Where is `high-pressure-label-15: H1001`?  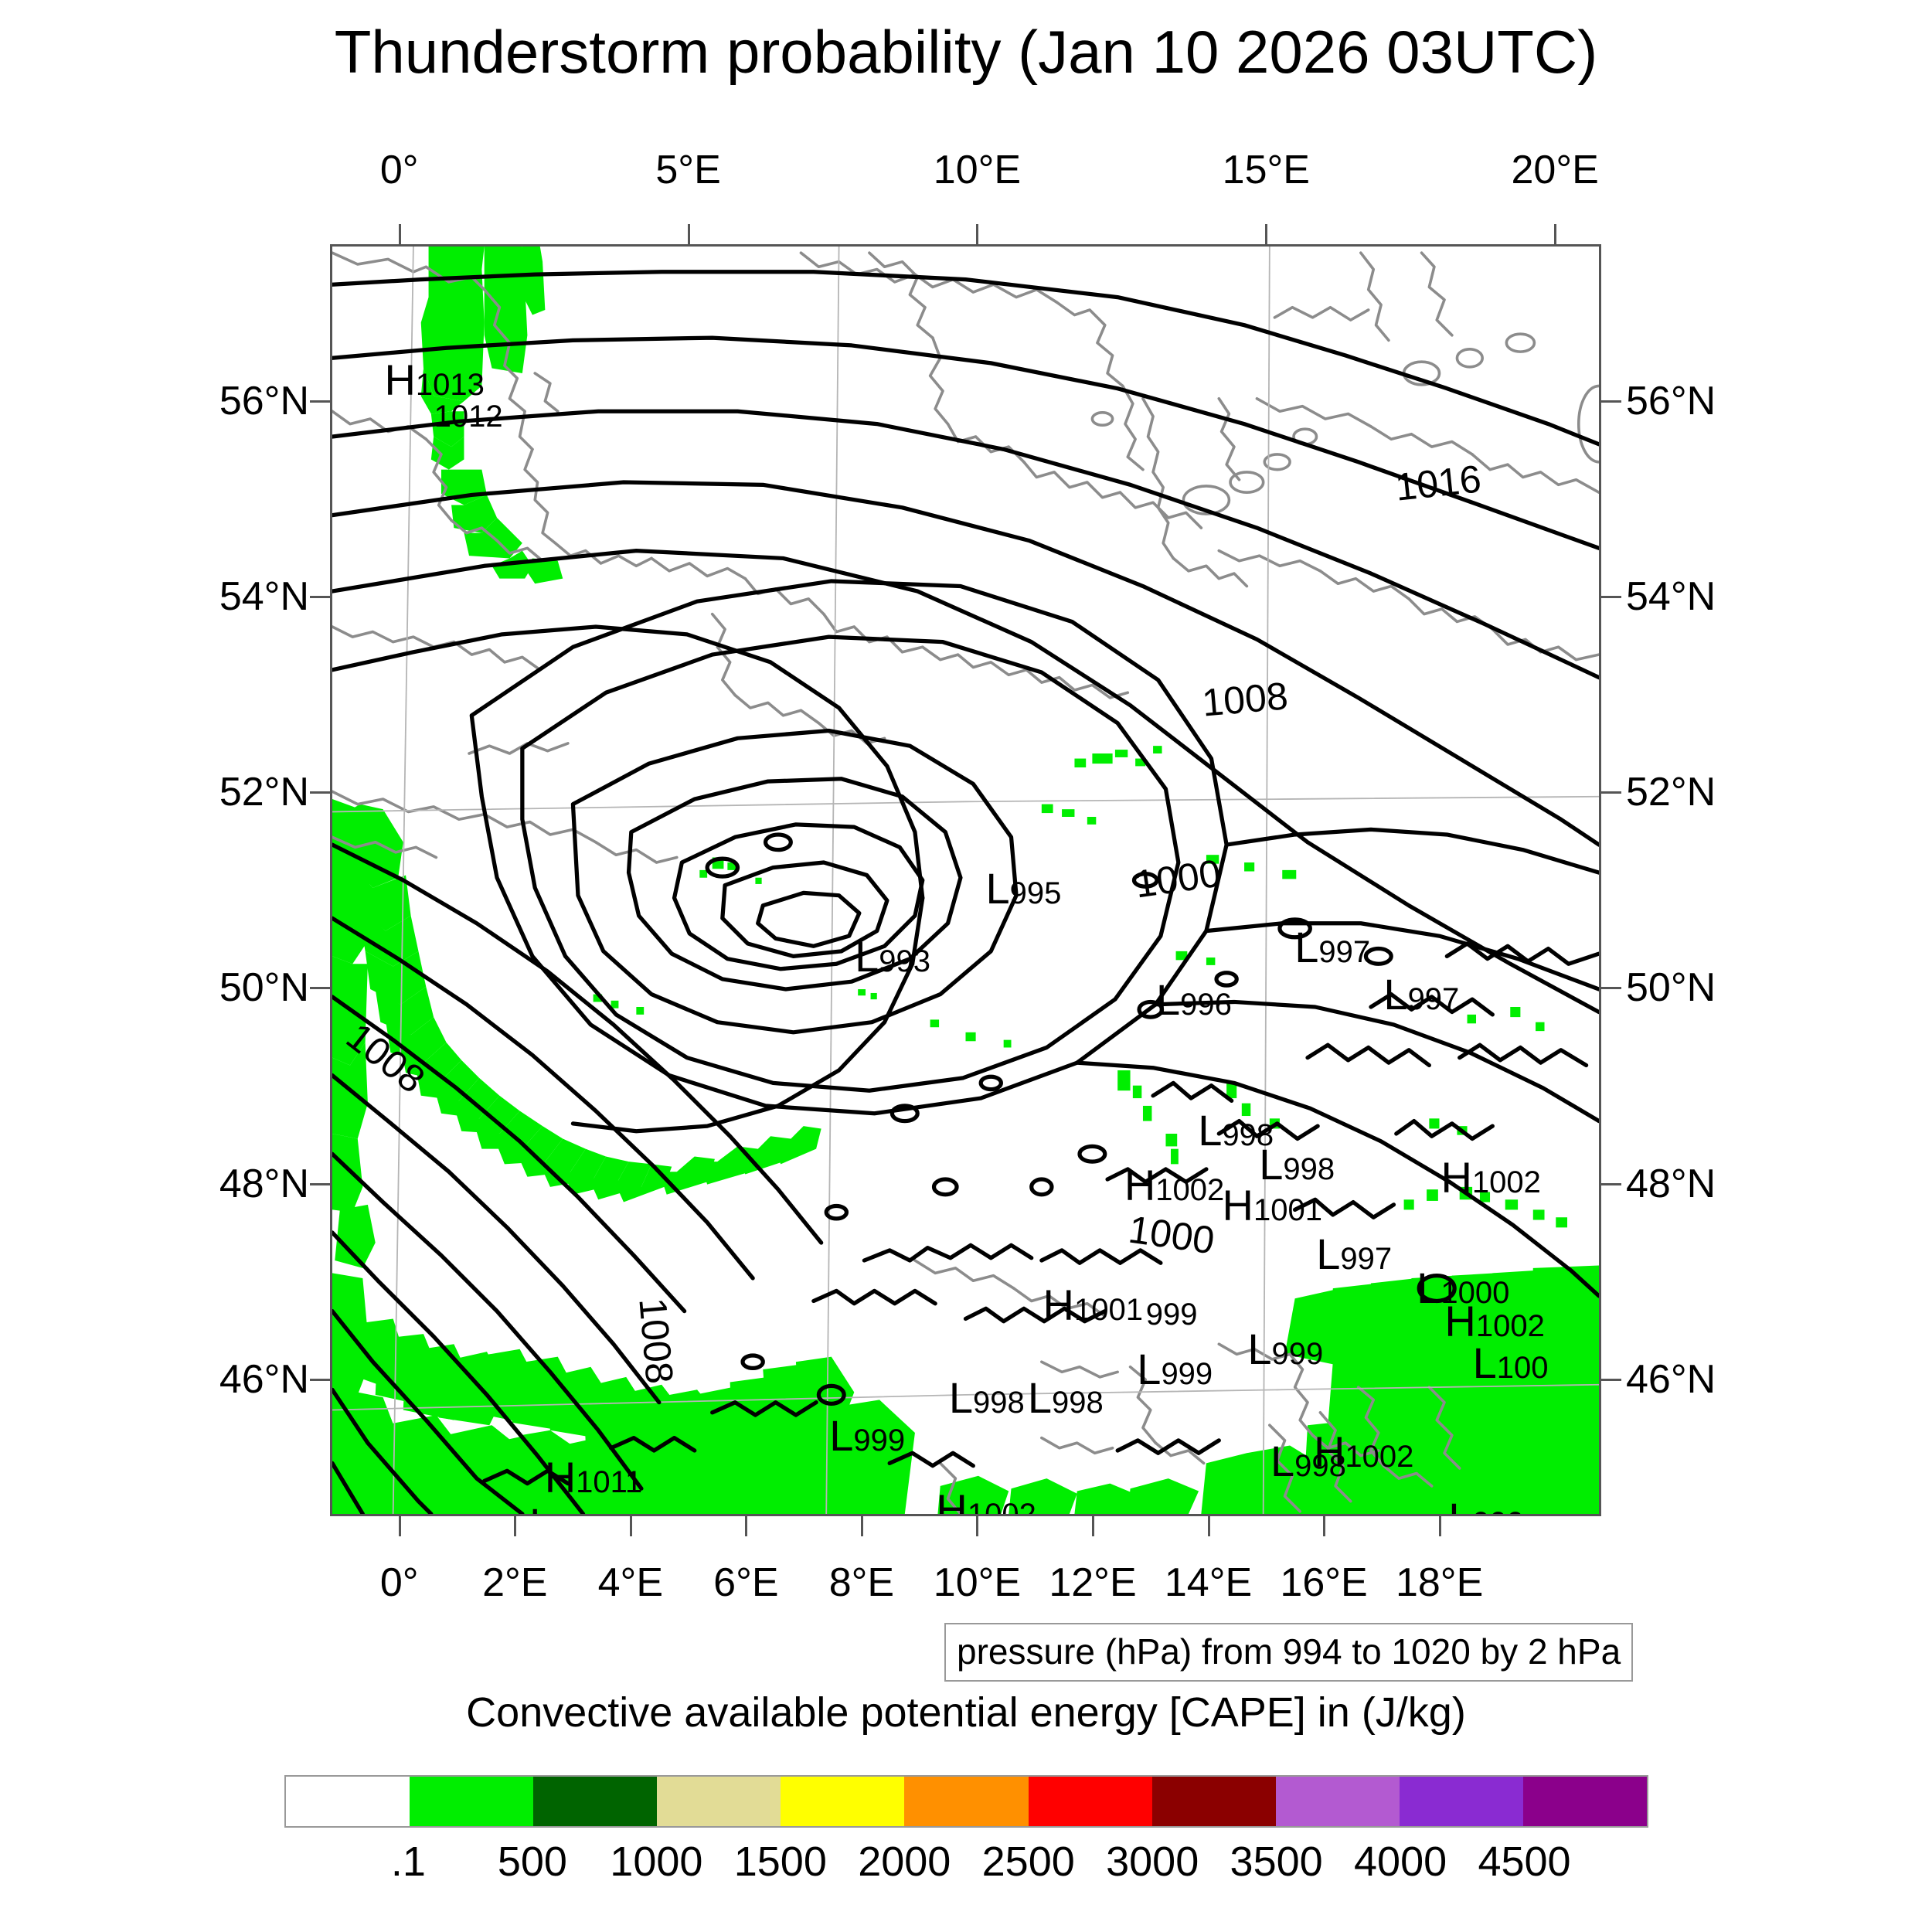 high-pressure-label-15: H1001 is located at coordinates (1093, 1305).